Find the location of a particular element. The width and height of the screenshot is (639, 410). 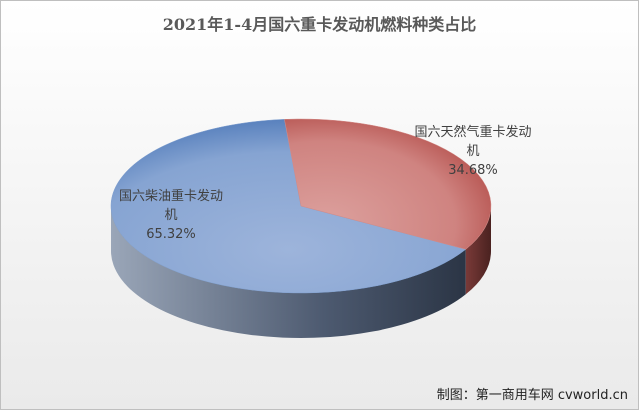

label-value: 65.32% is located at coordinates (171, 234).